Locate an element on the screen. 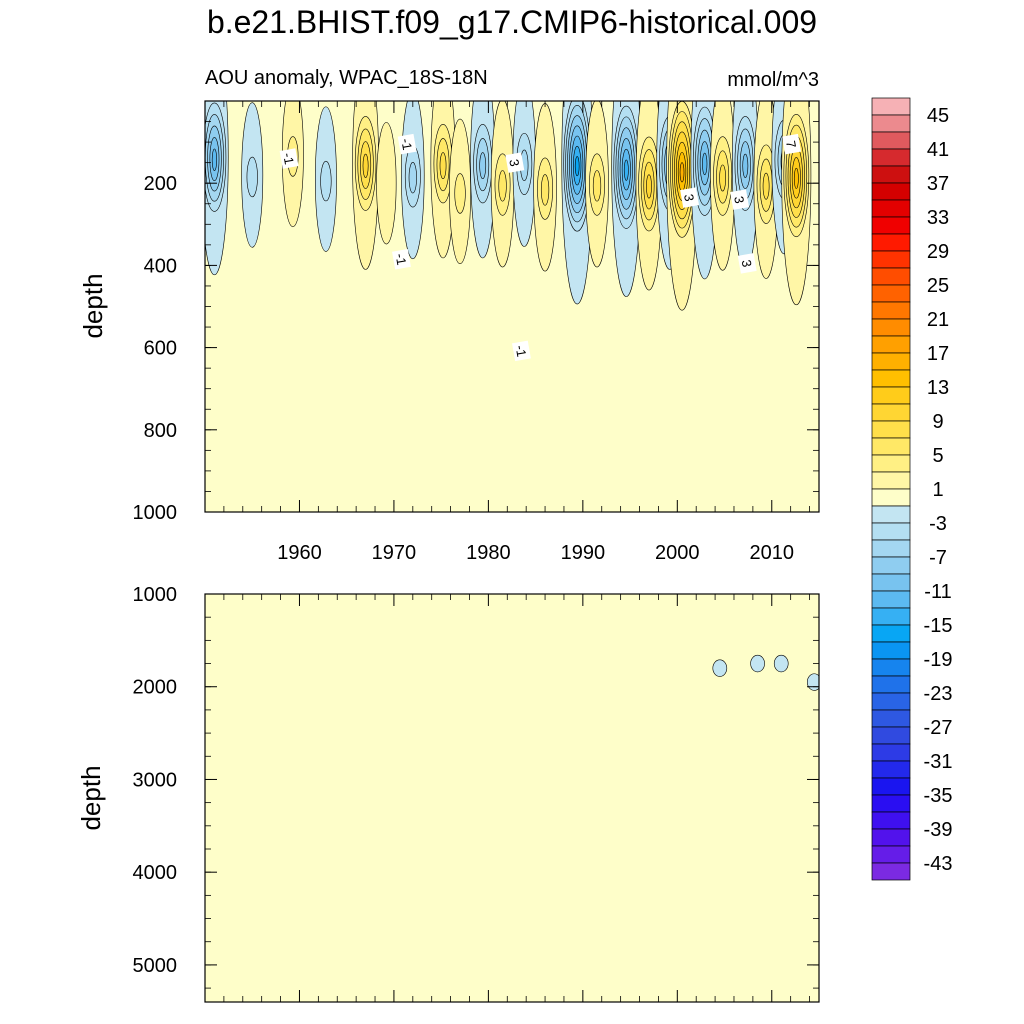 The width and height of the screenshot is (1024, 1024). colorbar-label: 29 is located at coordinates (938, 252).